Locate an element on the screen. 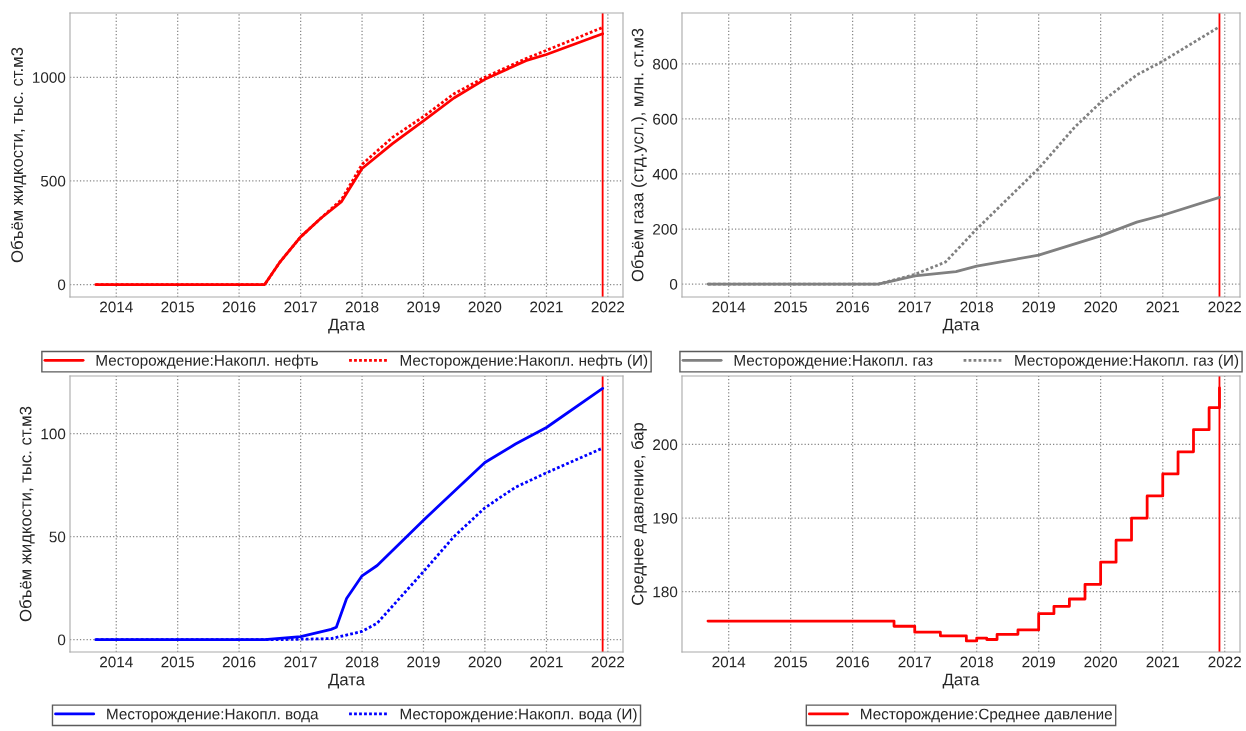 This screenshot has height=731, width=1246. y-tick-label: 500 is located at coordinates (53, 181).